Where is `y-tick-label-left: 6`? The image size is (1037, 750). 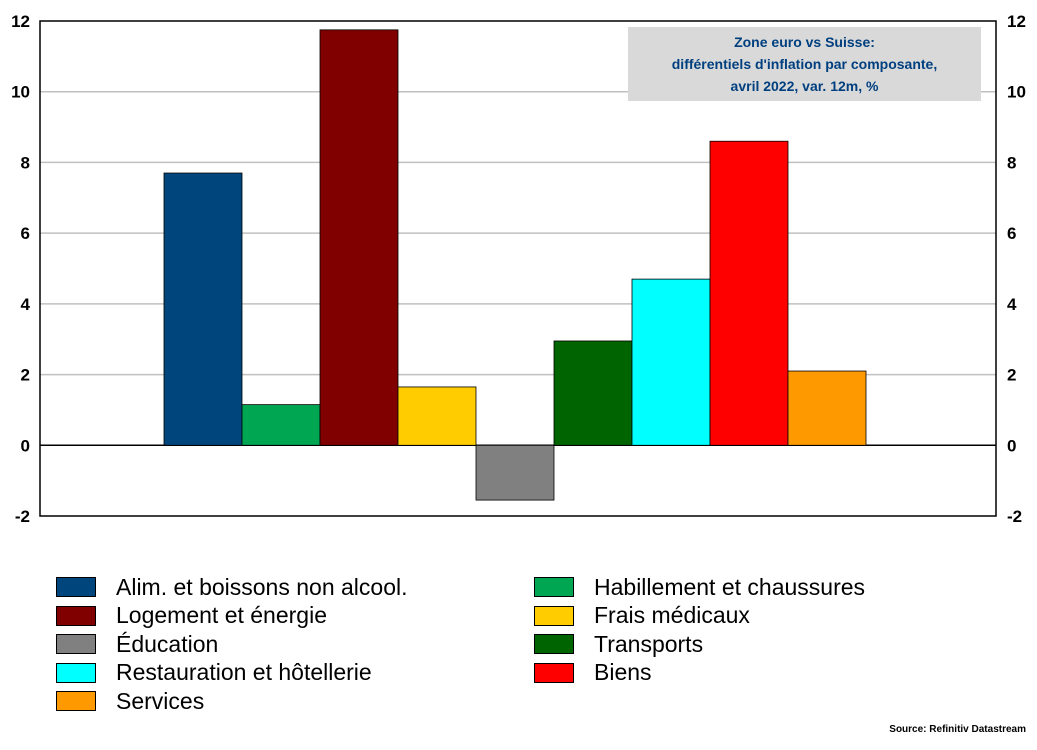
y-tick-label-left: 6 is located at coordinates (25, 233).